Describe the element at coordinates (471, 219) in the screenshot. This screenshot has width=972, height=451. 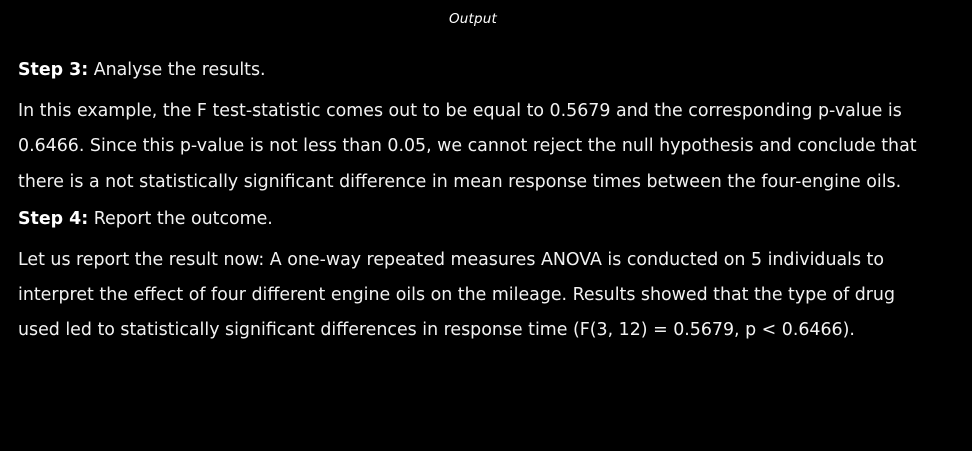
I see `step-4-heading: Step 4: Report the outcome.` at that location.